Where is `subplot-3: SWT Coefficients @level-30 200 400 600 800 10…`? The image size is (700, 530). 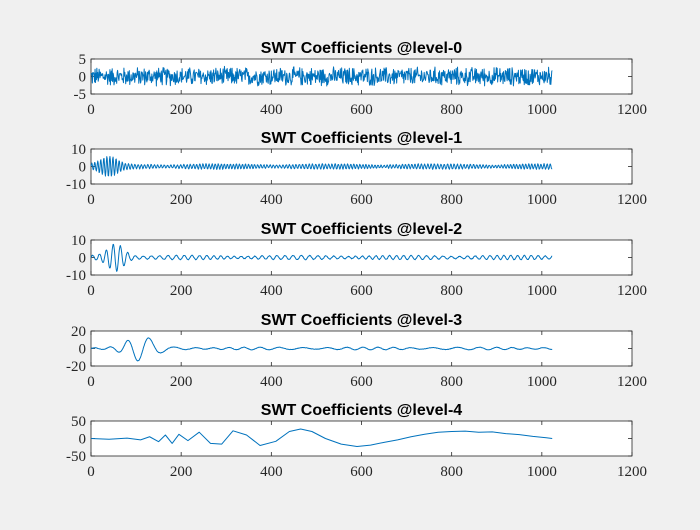 subplot-3: SWT Coefficients @level-30 200 400 600 800 10… is located at coordinates (356, 351).